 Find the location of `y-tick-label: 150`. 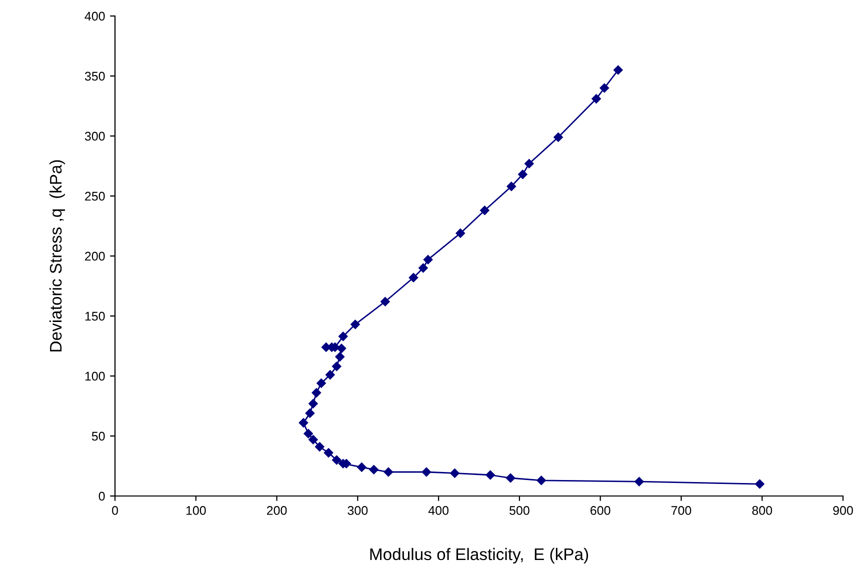

y-tick-label: 150 is located at coordinates (95, 316).